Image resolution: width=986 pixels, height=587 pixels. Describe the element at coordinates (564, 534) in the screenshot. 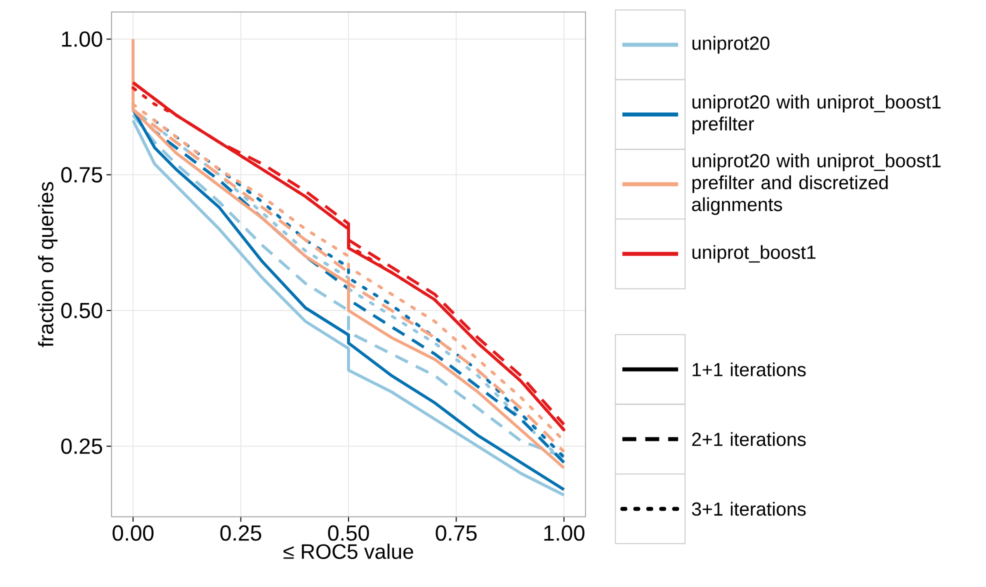

I see `x-tick-label: 1.00` at that location.